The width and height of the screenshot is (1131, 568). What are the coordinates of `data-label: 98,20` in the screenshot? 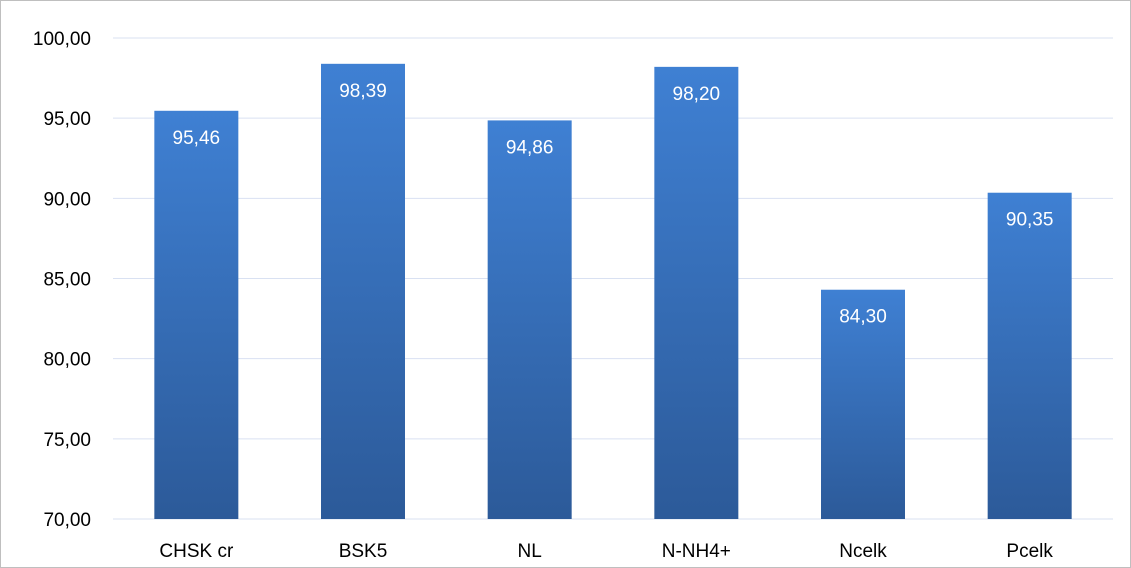 It's located at (697, 94).